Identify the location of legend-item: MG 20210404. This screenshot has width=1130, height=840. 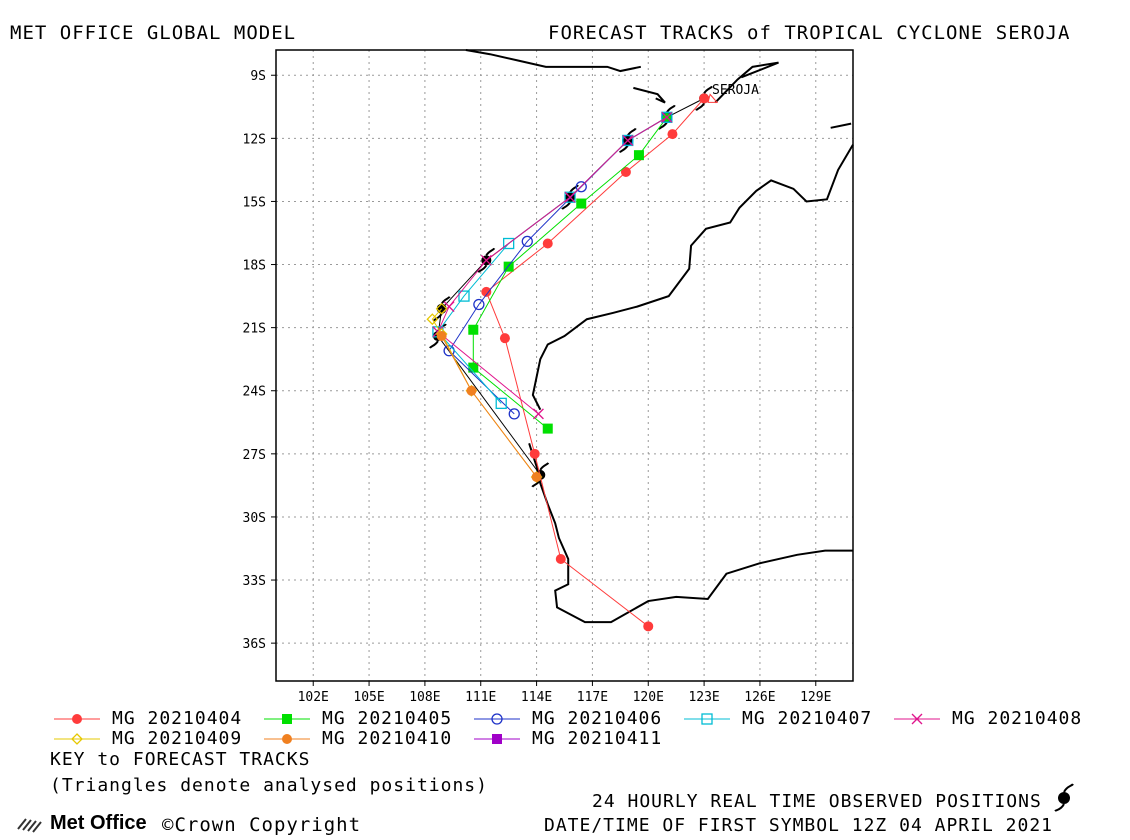
(147, 718).